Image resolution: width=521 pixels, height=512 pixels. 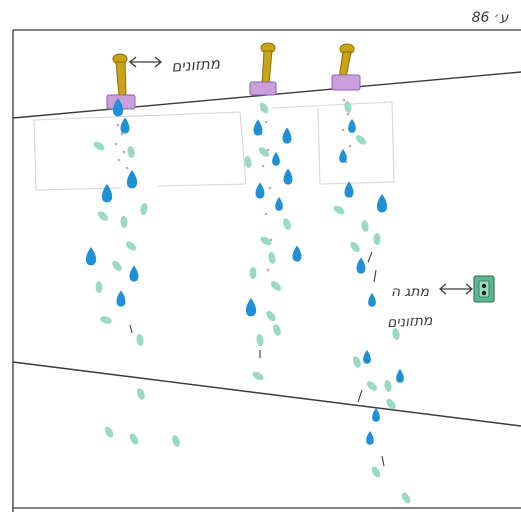 I want to click on wall-switch-icon, so click(x=484, y=289).